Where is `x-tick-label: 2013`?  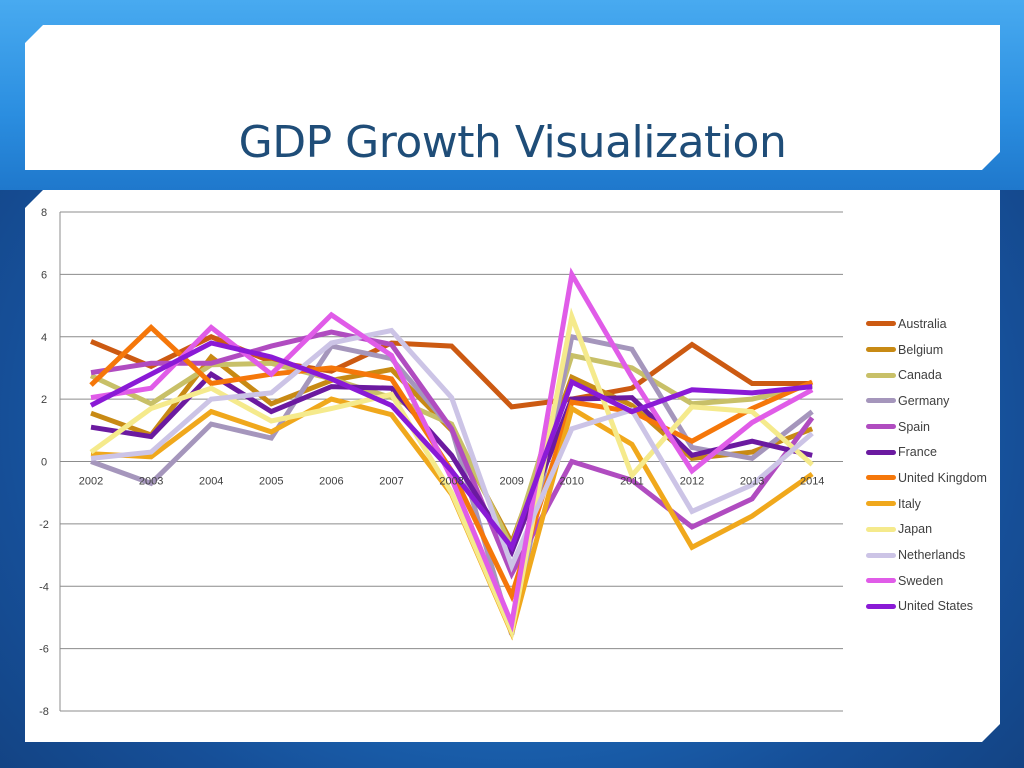
x-tick-label: 2013 is located at coordinates (752, 482).